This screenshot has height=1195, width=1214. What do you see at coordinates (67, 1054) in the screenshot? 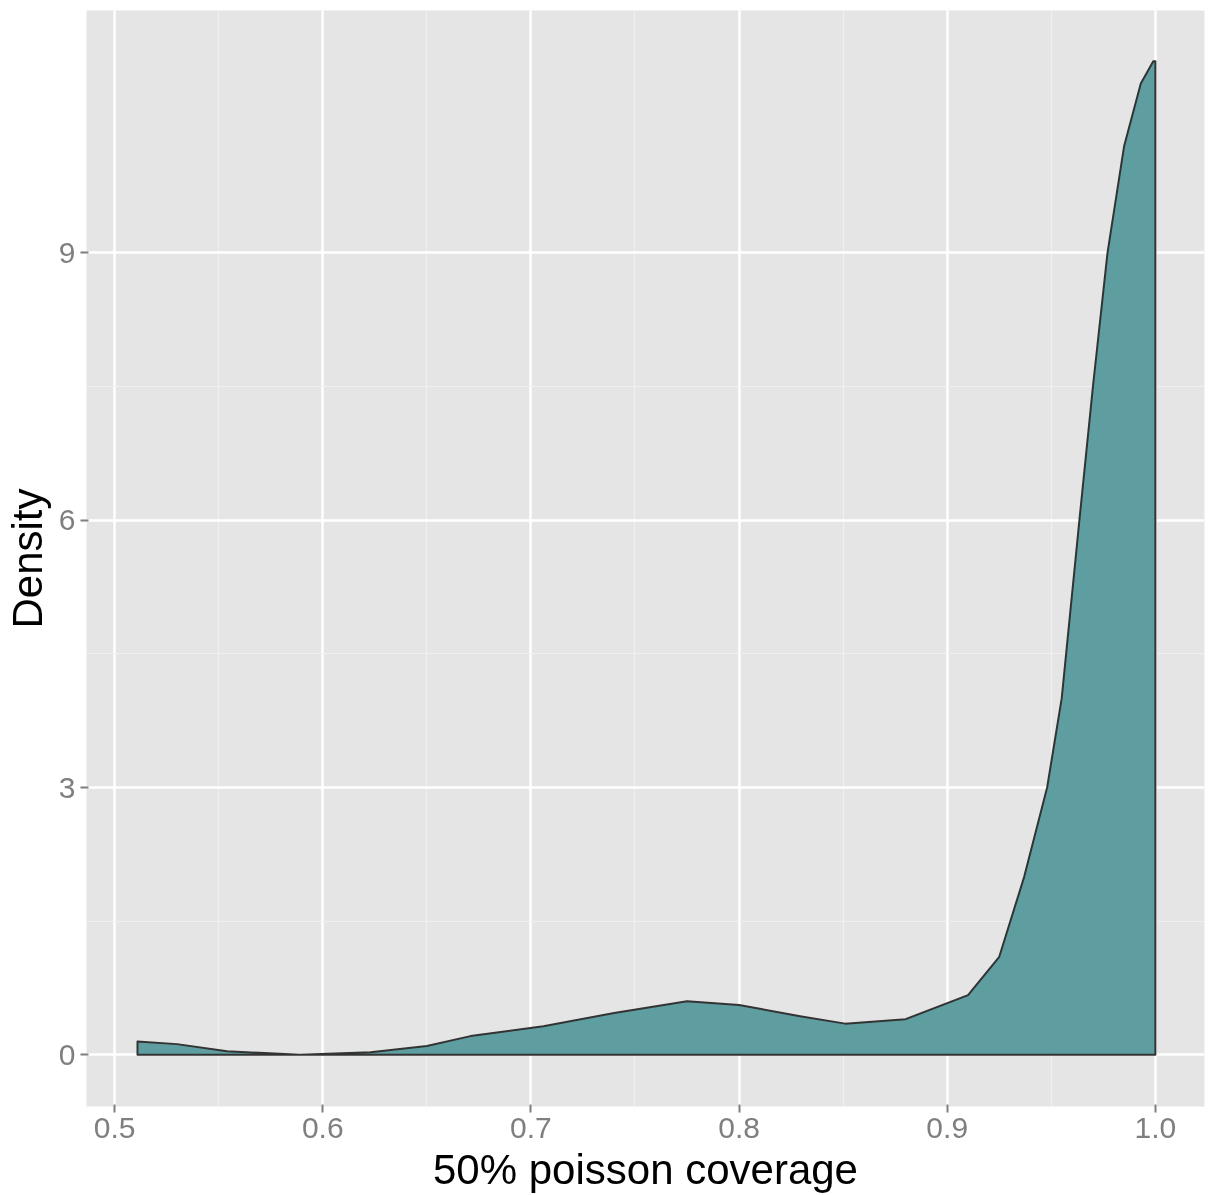
I see `y-tick-label: 0` at bounding box center [67, 1054].